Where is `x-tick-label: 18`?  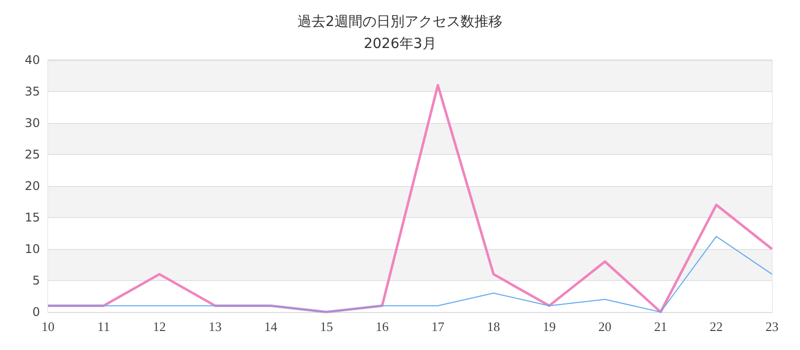 x-tick-label: 18 is located at coordinates (493, 326).